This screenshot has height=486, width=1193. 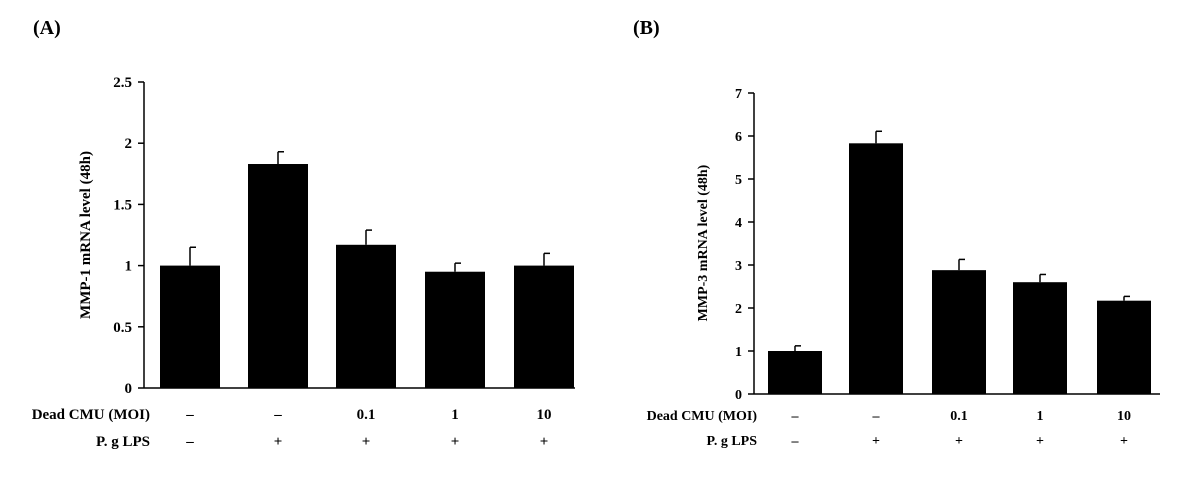 What do you see at coordinates (738, 395) in the screenshot?
I see `panel-b-y-tick-label: 0` at bounding box center [738, 395].